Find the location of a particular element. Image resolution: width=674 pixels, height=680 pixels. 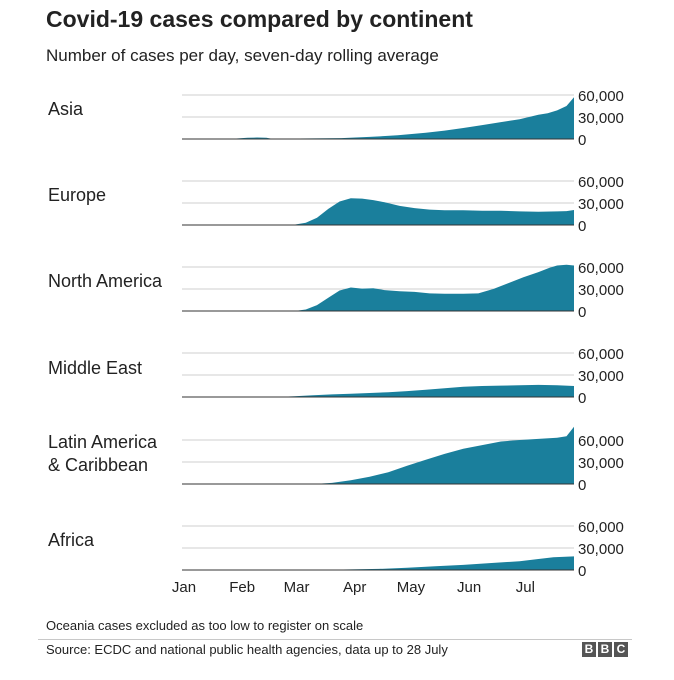

x-tick-label: Jul is located at coordinates (525, 587).